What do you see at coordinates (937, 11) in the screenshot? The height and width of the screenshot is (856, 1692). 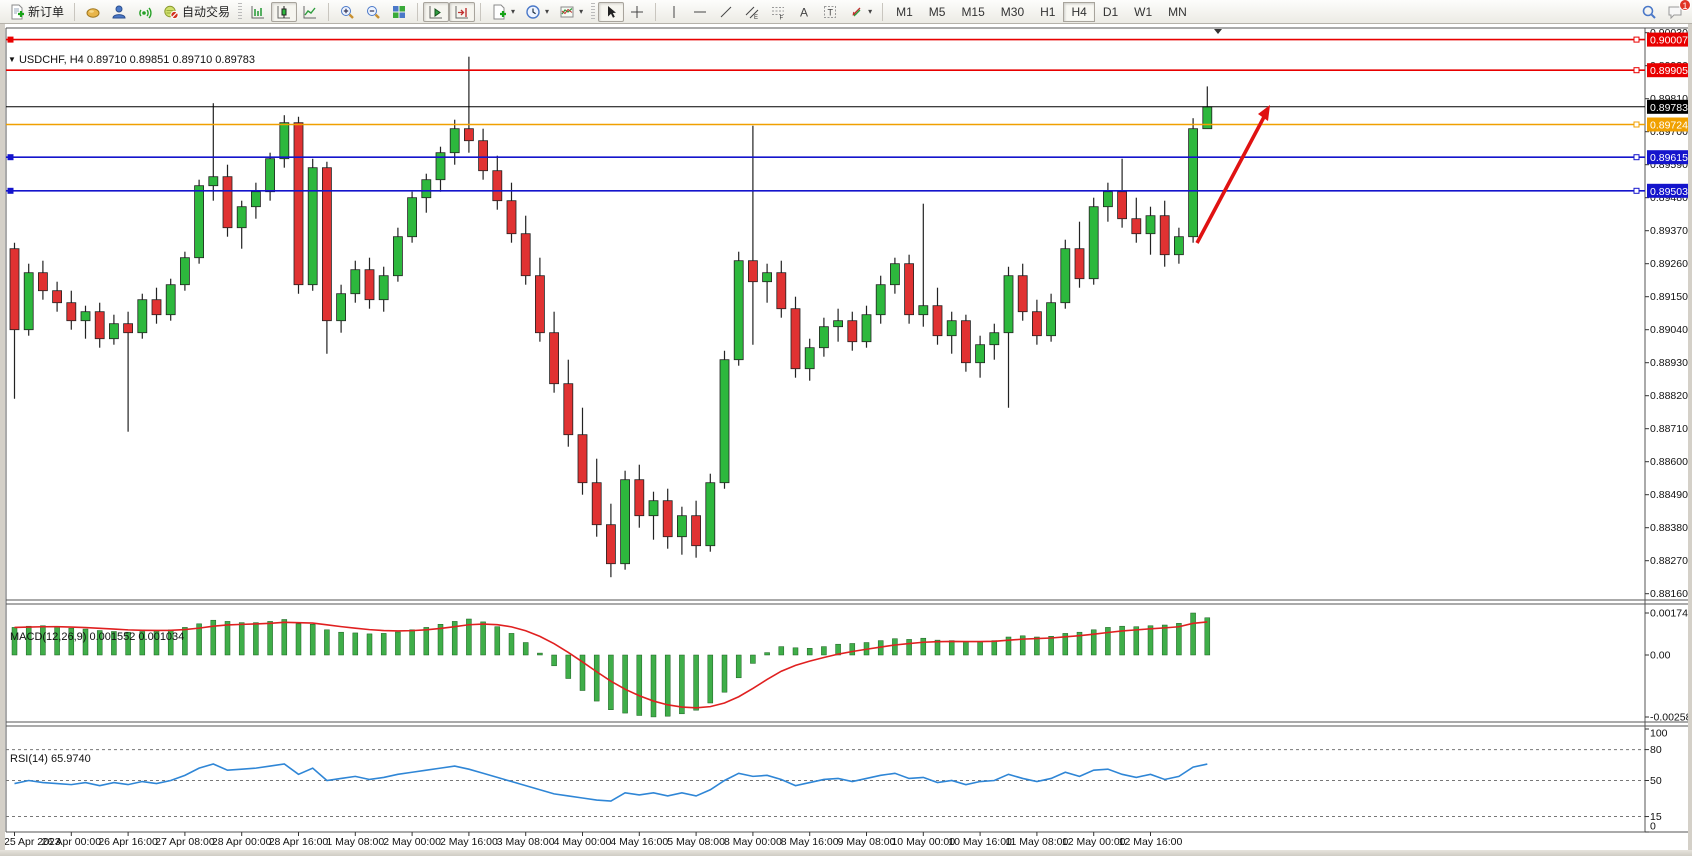 I see `timeframe-button-m5: M5` at bounding box center [937, 11].